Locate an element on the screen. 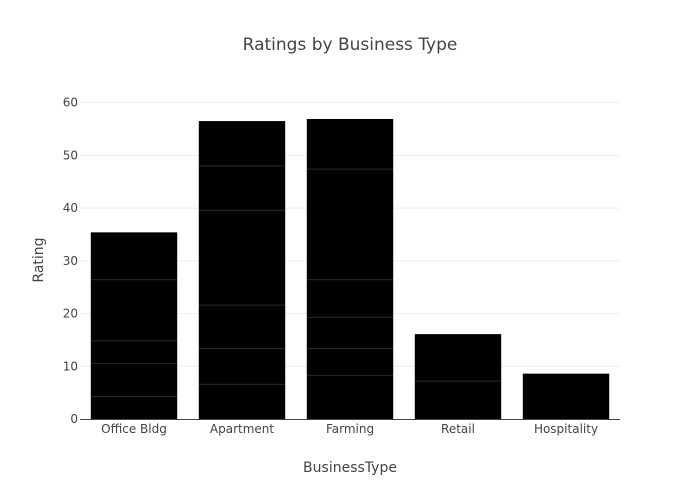 This screenshot has height=500, width=700. x-tick-label: Apartment is located at coordinates (242, 429).